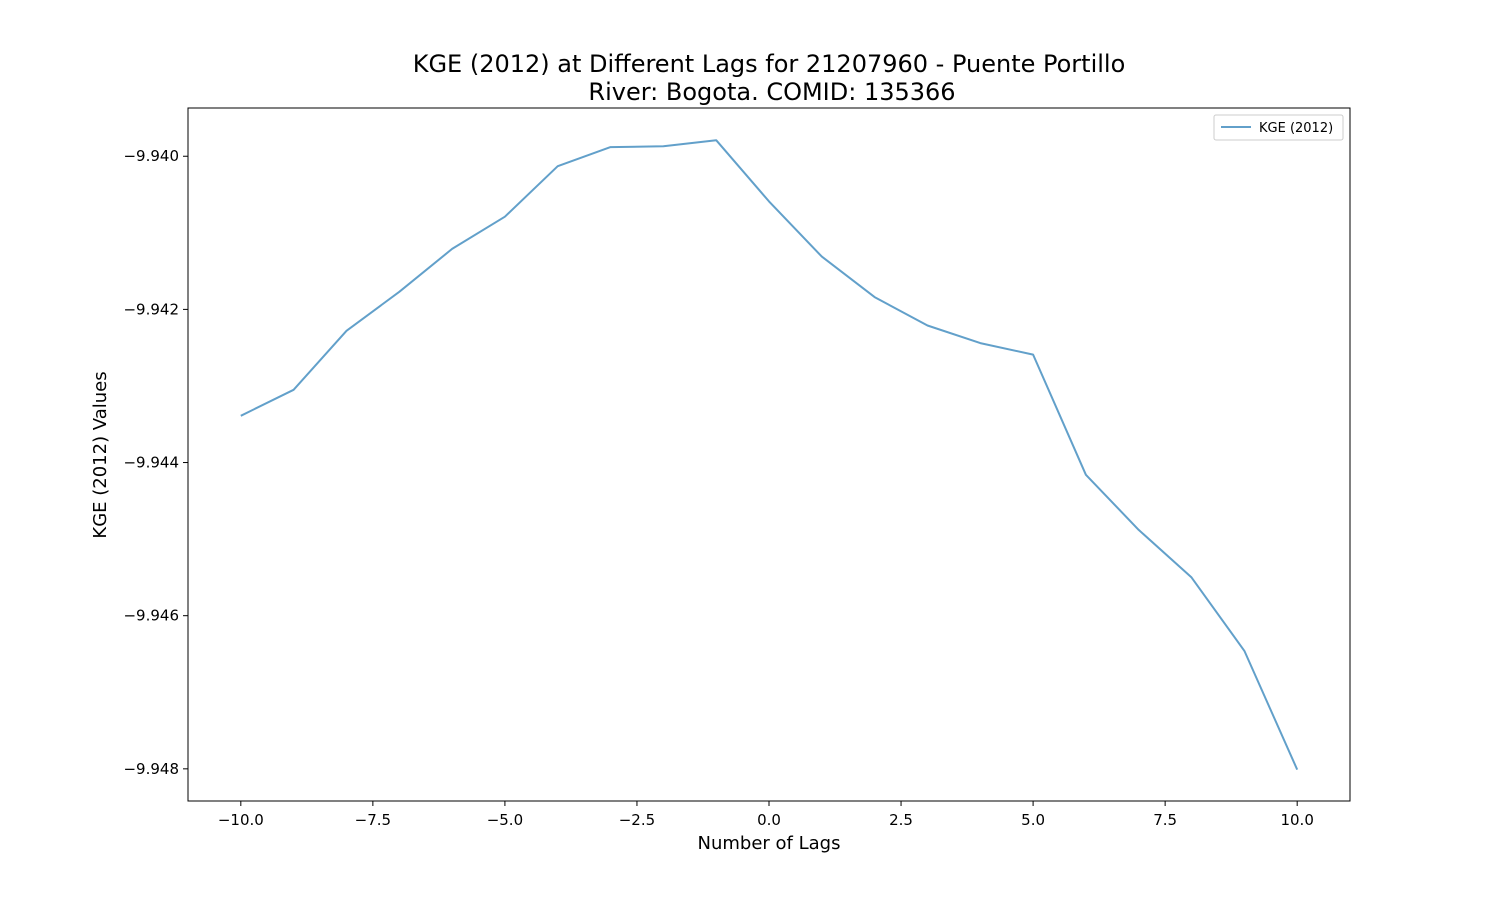 The width and height of the screenshot is (1500, 900). What do you see at coordinates (151, 156) in the screenshot?
I see `y-tick-label: −9.940` at bounding box center [151, 156].